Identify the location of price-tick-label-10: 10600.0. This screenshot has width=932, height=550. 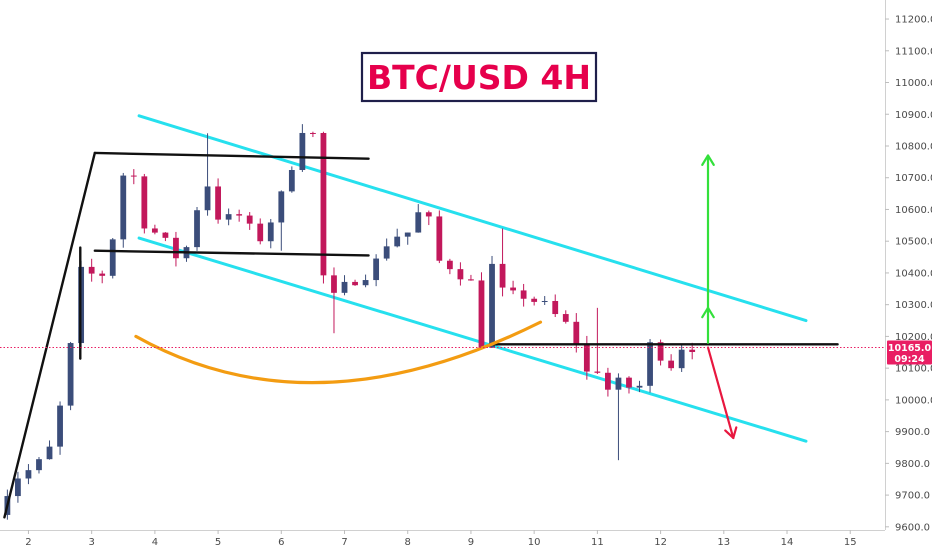
(913, 210).